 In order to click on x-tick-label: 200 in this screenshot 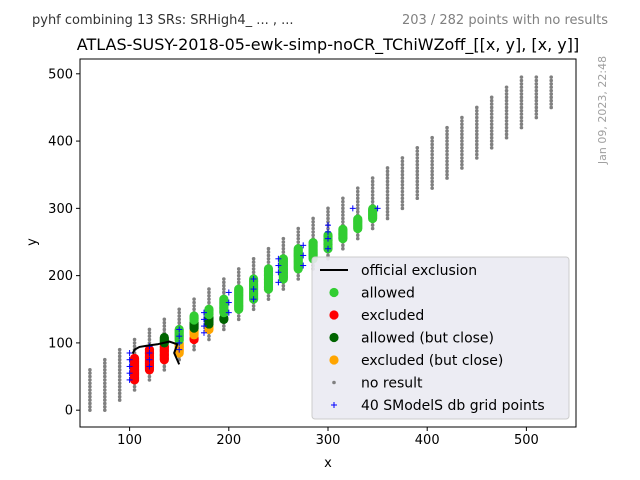, I will do `click(228, 440)`.